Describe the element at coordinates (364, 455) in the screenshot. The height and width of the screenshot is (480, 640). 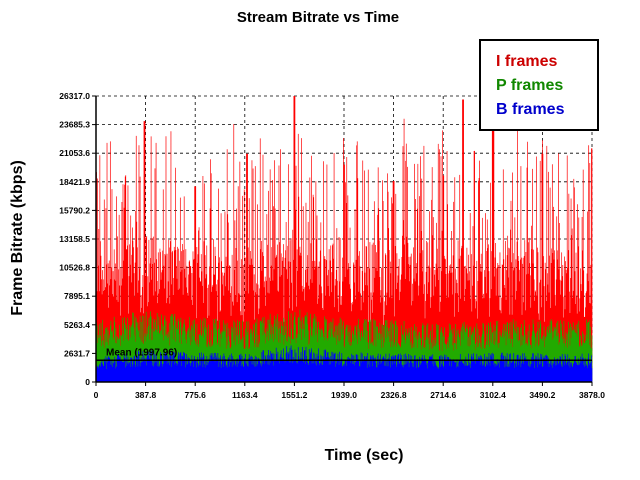
I see `x-axis-label: Time (sec)` at that location.